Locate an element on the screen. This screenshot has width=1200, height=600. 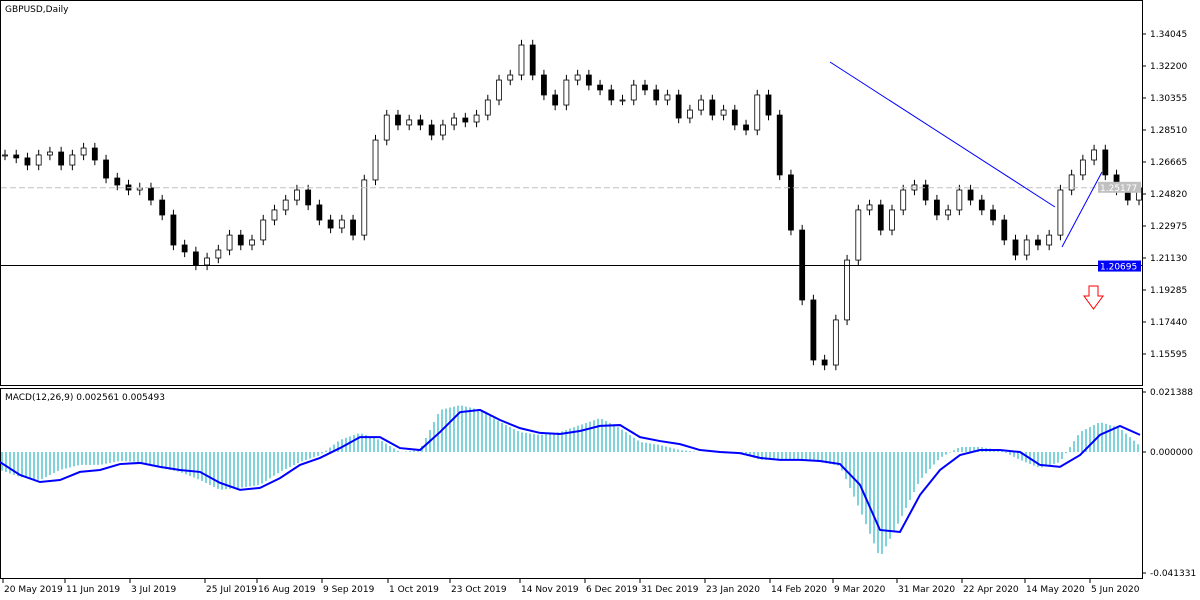
date-tick-label: 11 Jun 2019 is located at coordinates (93, 590).